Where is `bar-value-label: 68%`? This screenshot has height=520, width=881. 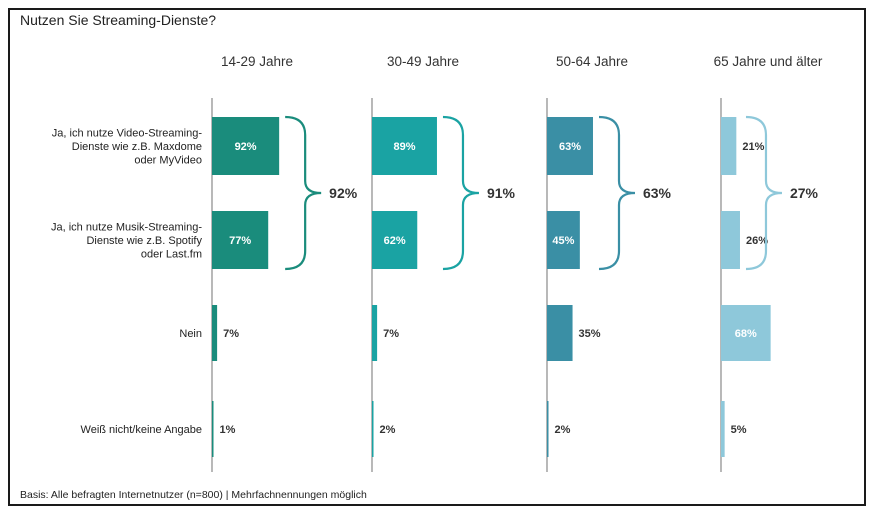
bar-value-label: 68% is located at coordinates (746, 334).